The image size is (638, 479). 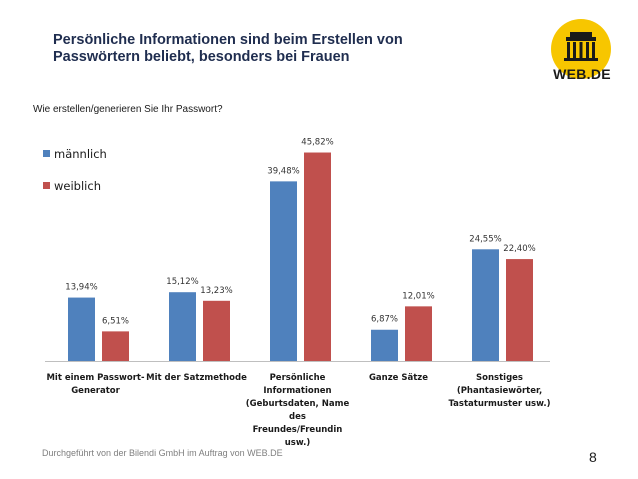 What do you see at coordinates (499, 378) in the screenshot?
I see `category-label: Sonstiges` at bounding box center [499, 378].